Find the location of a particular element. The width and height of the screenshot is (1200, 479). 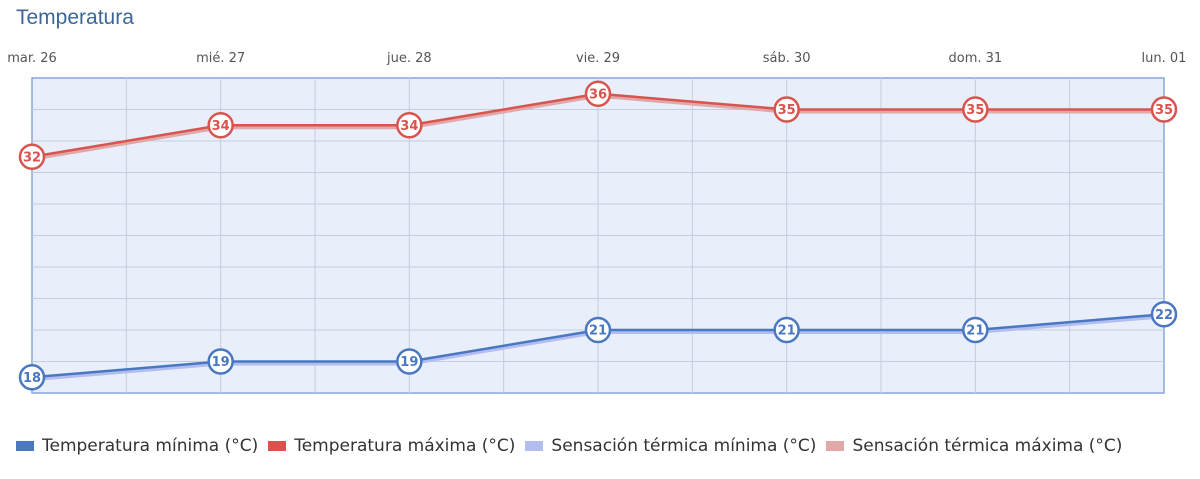

x-tick-label: mié. 27 is located at coordinates (220, 58).